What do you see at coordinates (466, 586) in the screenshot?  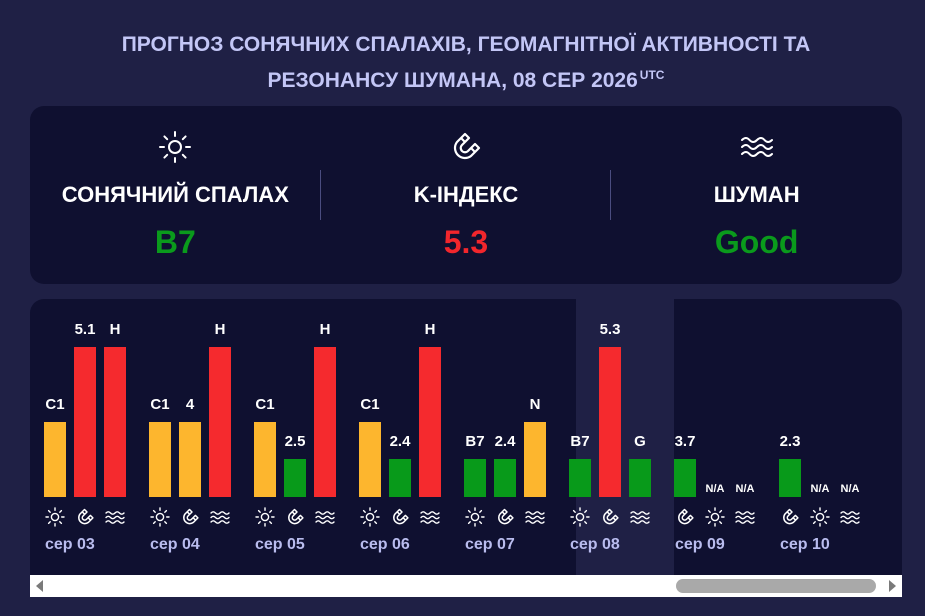 I see `horizontal-scrollbar` at bounding box center [466, 586].